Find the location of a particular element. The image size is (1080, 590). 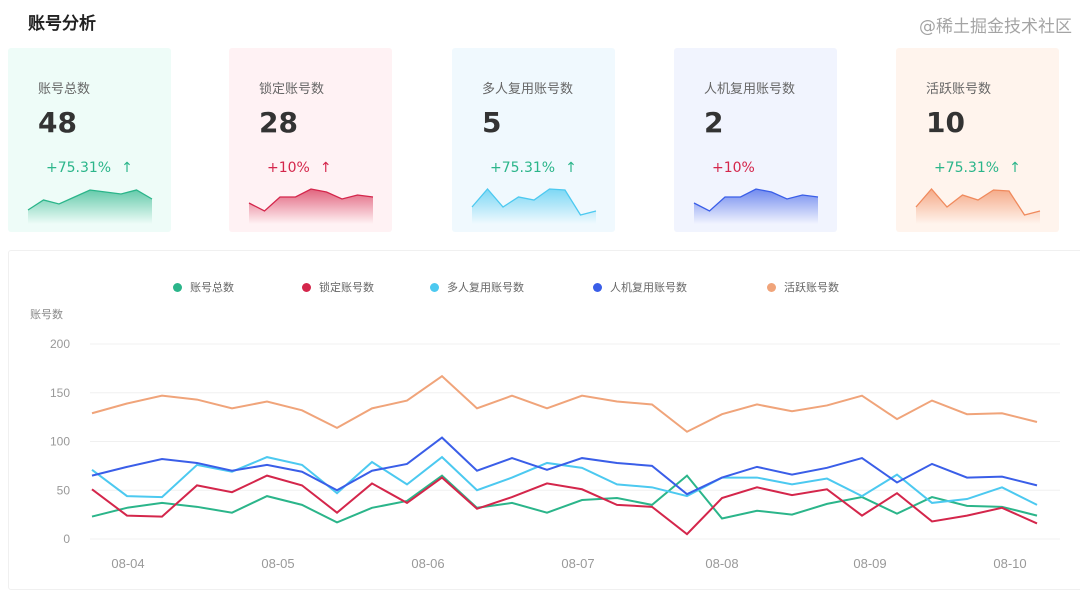

x-tick-label: 08-07 is located at coordinates (577, 563).